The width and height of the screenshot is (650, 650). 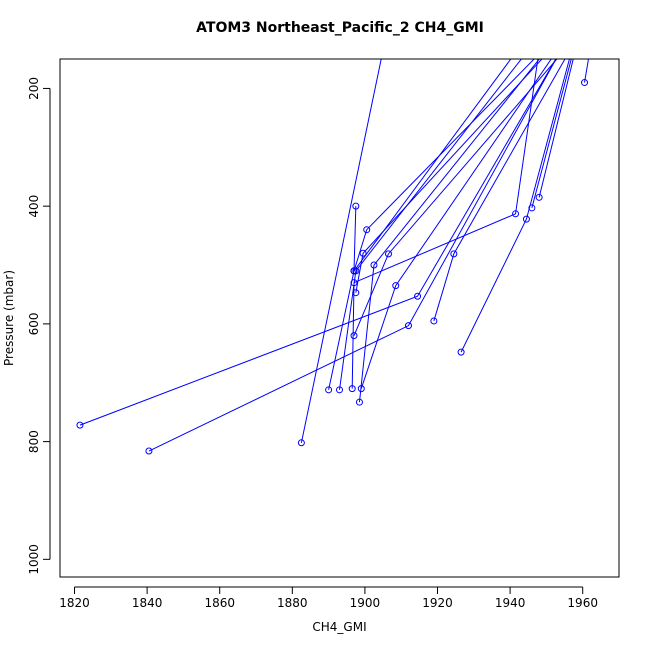 What do you see at coordinates (34, 559) in the screenshot?
I see `y-tick-label: 1000` at bounding box center [34, 559].